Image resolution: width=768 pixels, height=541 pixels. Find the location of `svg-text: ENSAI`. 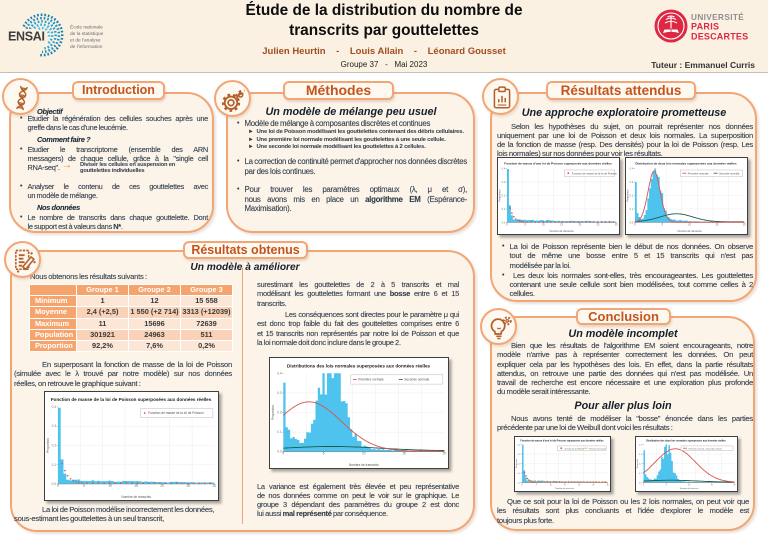

svg-text: ENSAI is located at coordinates (26, 37).